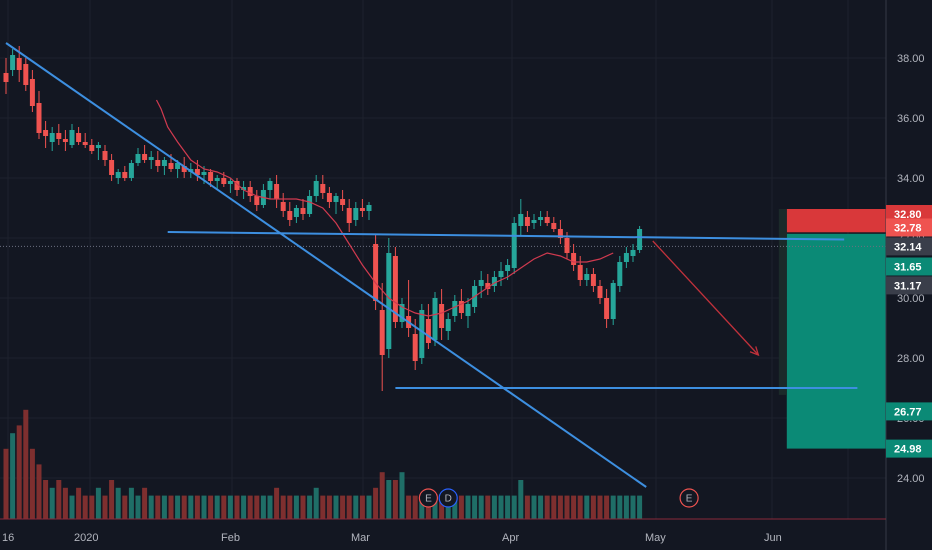  What do you see at coordinates (8, 538) in the screenshot?
I see `time-tick-label: 16` at bounding box center [8, 538].